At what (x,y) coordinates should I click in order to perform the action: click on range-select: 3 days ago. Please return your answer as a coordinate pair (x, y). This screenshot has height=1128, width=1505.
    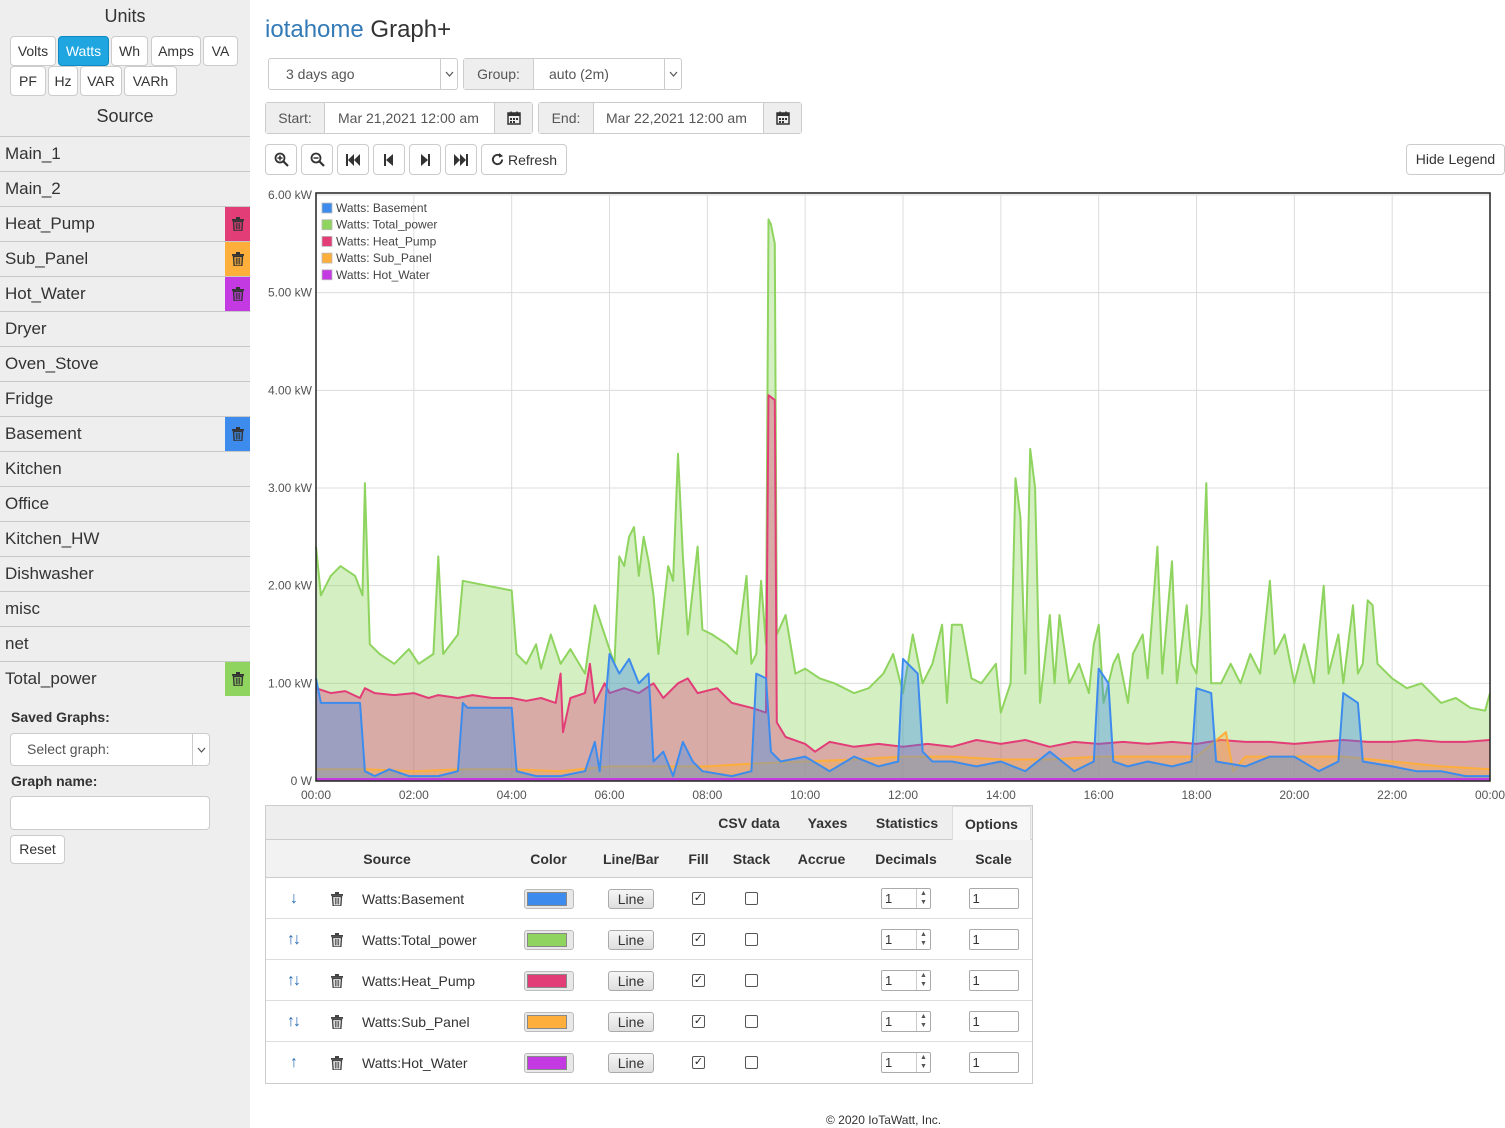
    Looking at the image, I should click on (363, 74).